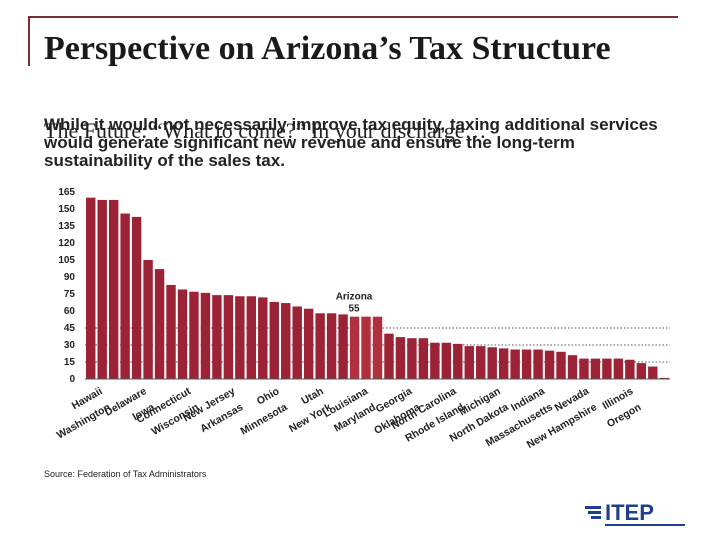 The image size is (720, 540). What do you see at coordinates (70, 328) in the screenshot?
I see `y-tick-label: 45` at bounding box center [70, 328].